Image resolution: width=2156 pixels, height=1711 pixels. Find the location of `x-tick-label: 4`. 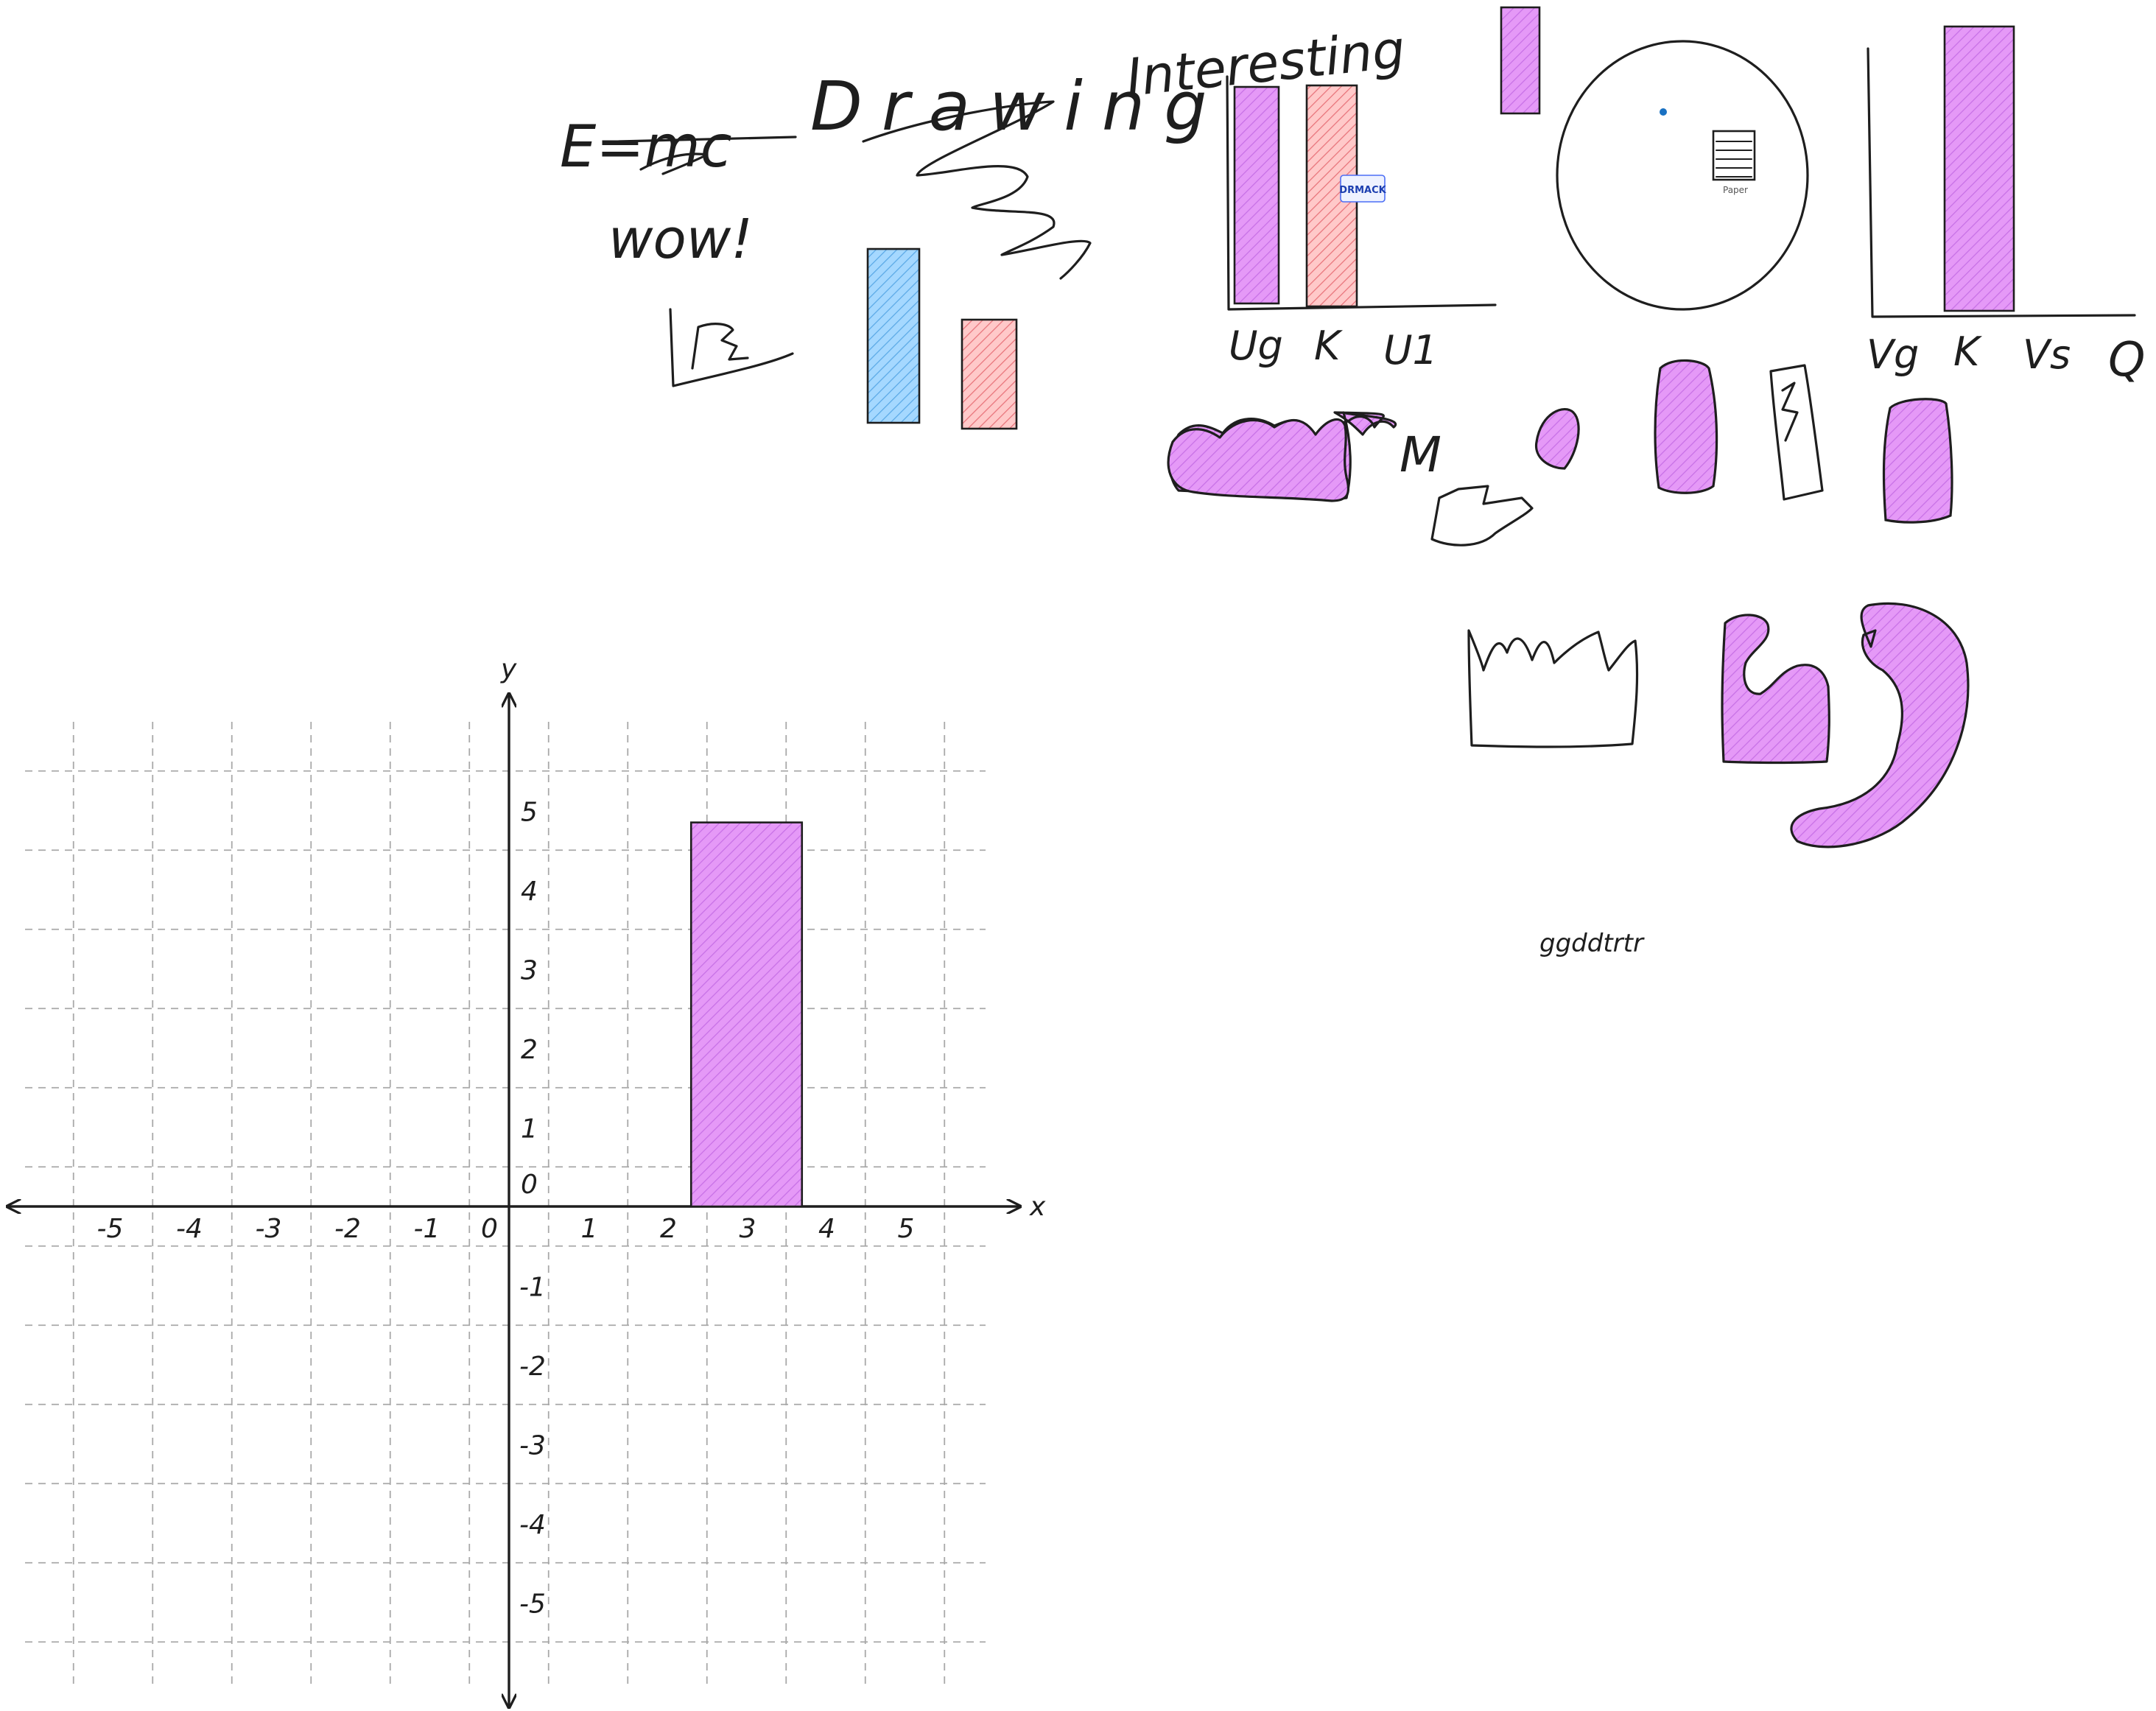

x-tick-label: 4 is located at coordinates (826, 1229).